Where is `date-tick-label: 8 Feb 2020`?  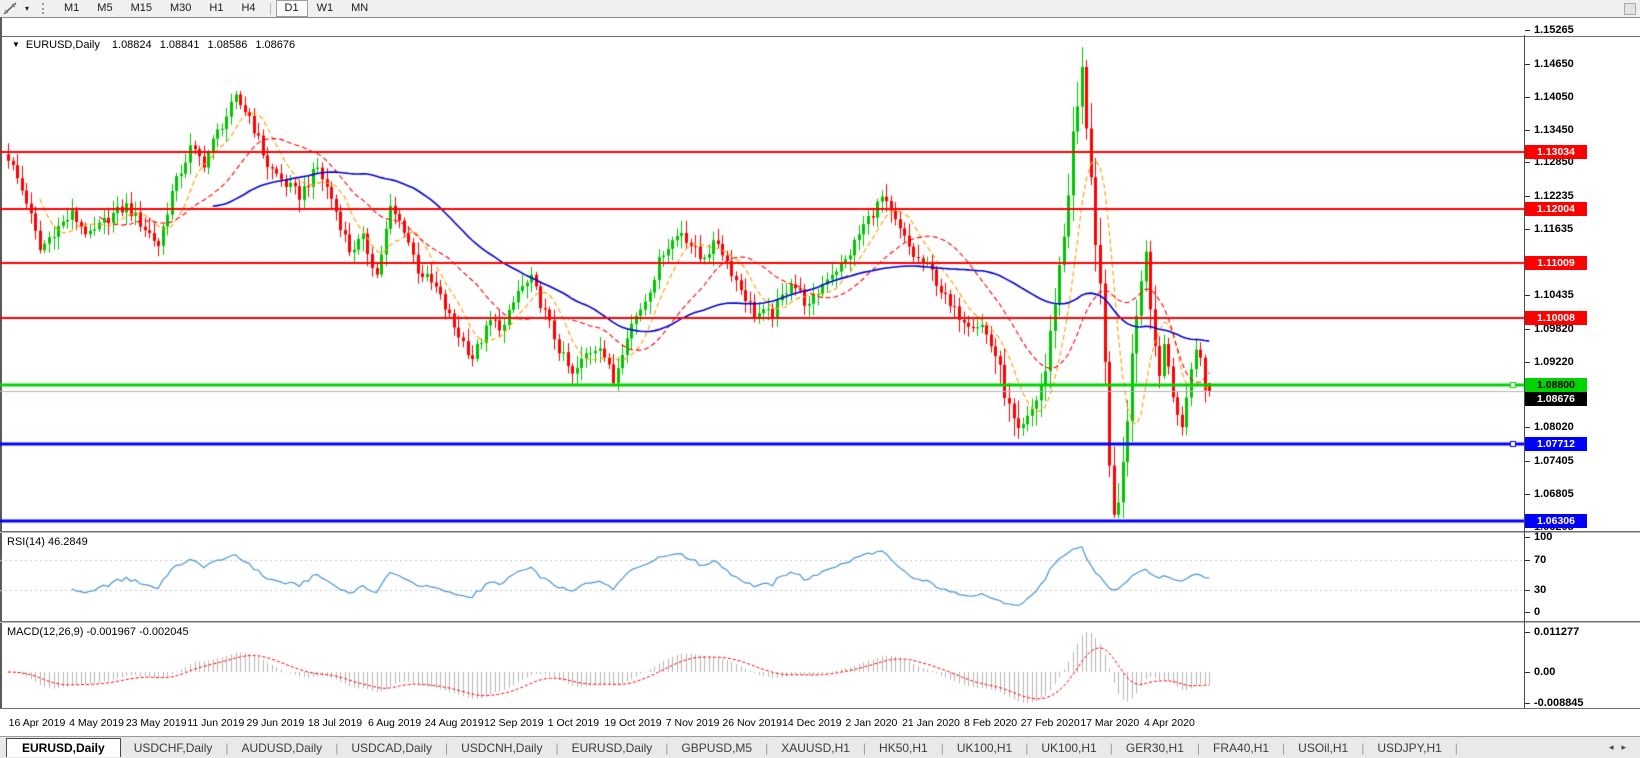
date-tick-label: 8 Feb 2020 is located at coordinates (991, 723).